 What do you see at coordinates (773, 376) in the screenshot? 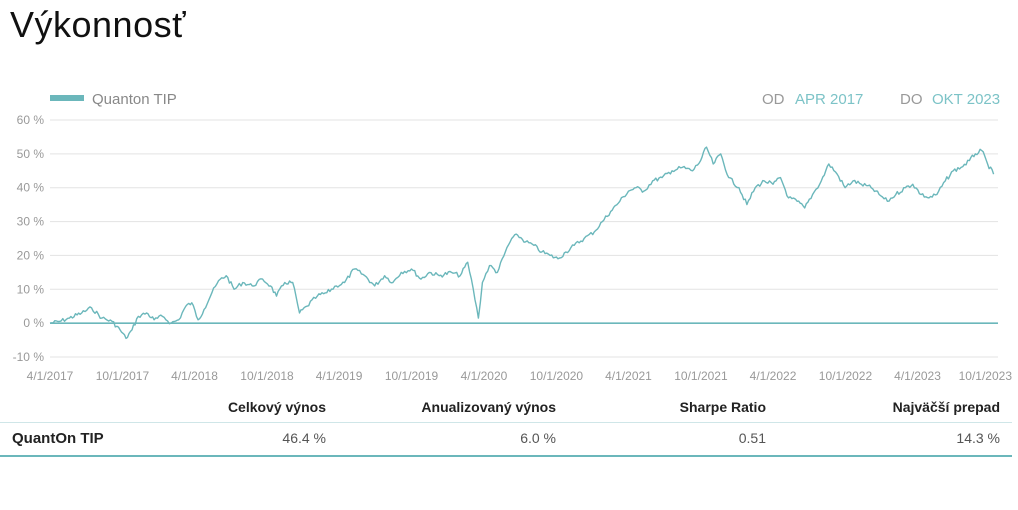
I see `x-tick-label: 4/1/2022` at bounding box center [773, 376].